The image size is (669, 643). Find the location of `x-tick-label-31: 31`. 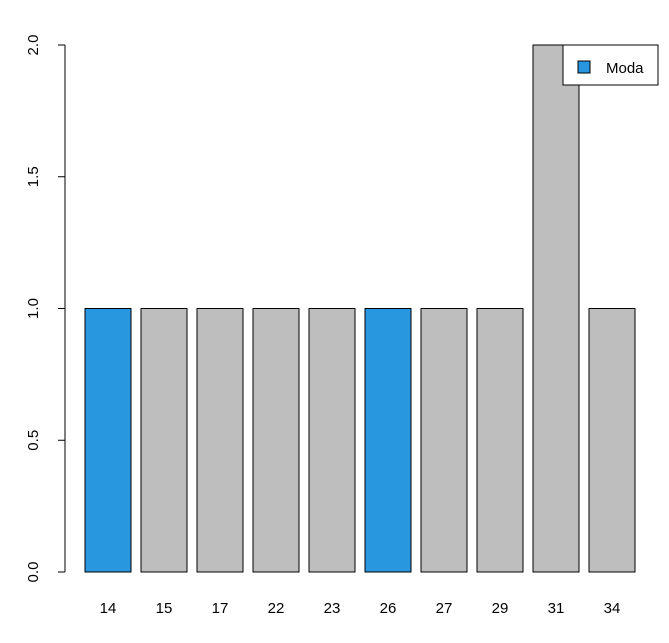

x-tick-label-31: 31 is located at coordinates (556, 608).